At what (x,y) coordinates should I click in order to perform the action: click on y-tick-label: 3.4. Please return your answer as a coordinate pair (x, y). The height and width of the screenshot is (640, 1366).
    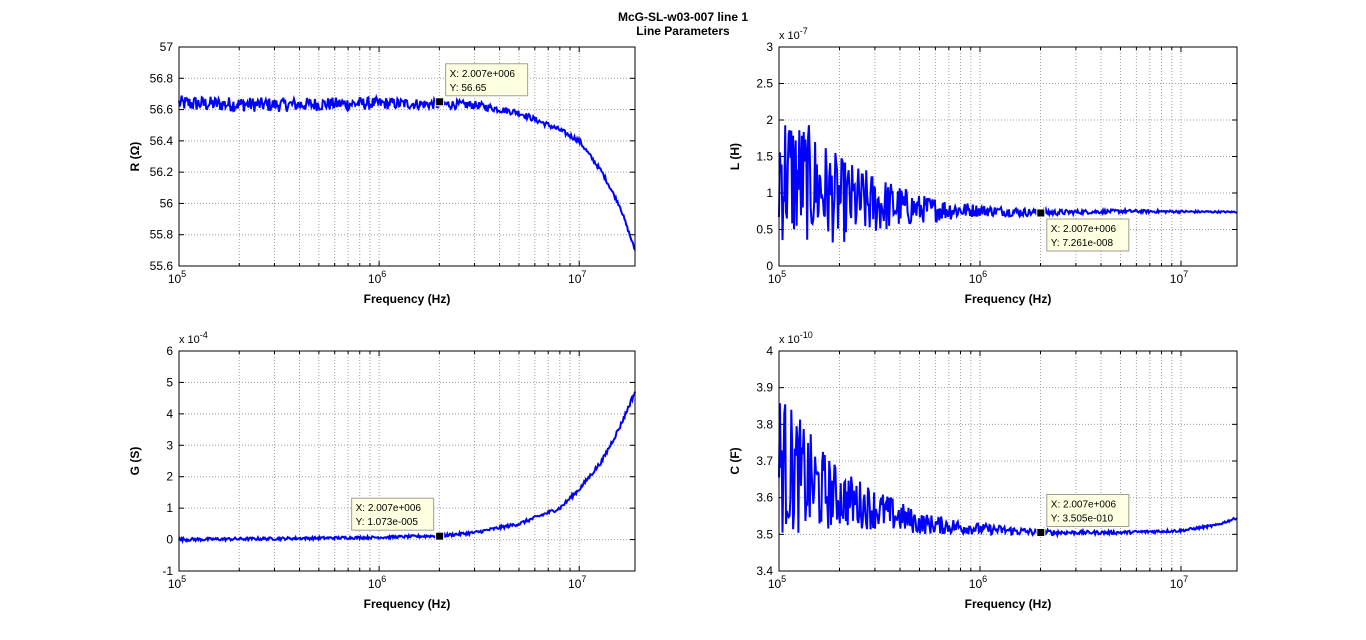
    Looking at the image, I should click on (764, 571).